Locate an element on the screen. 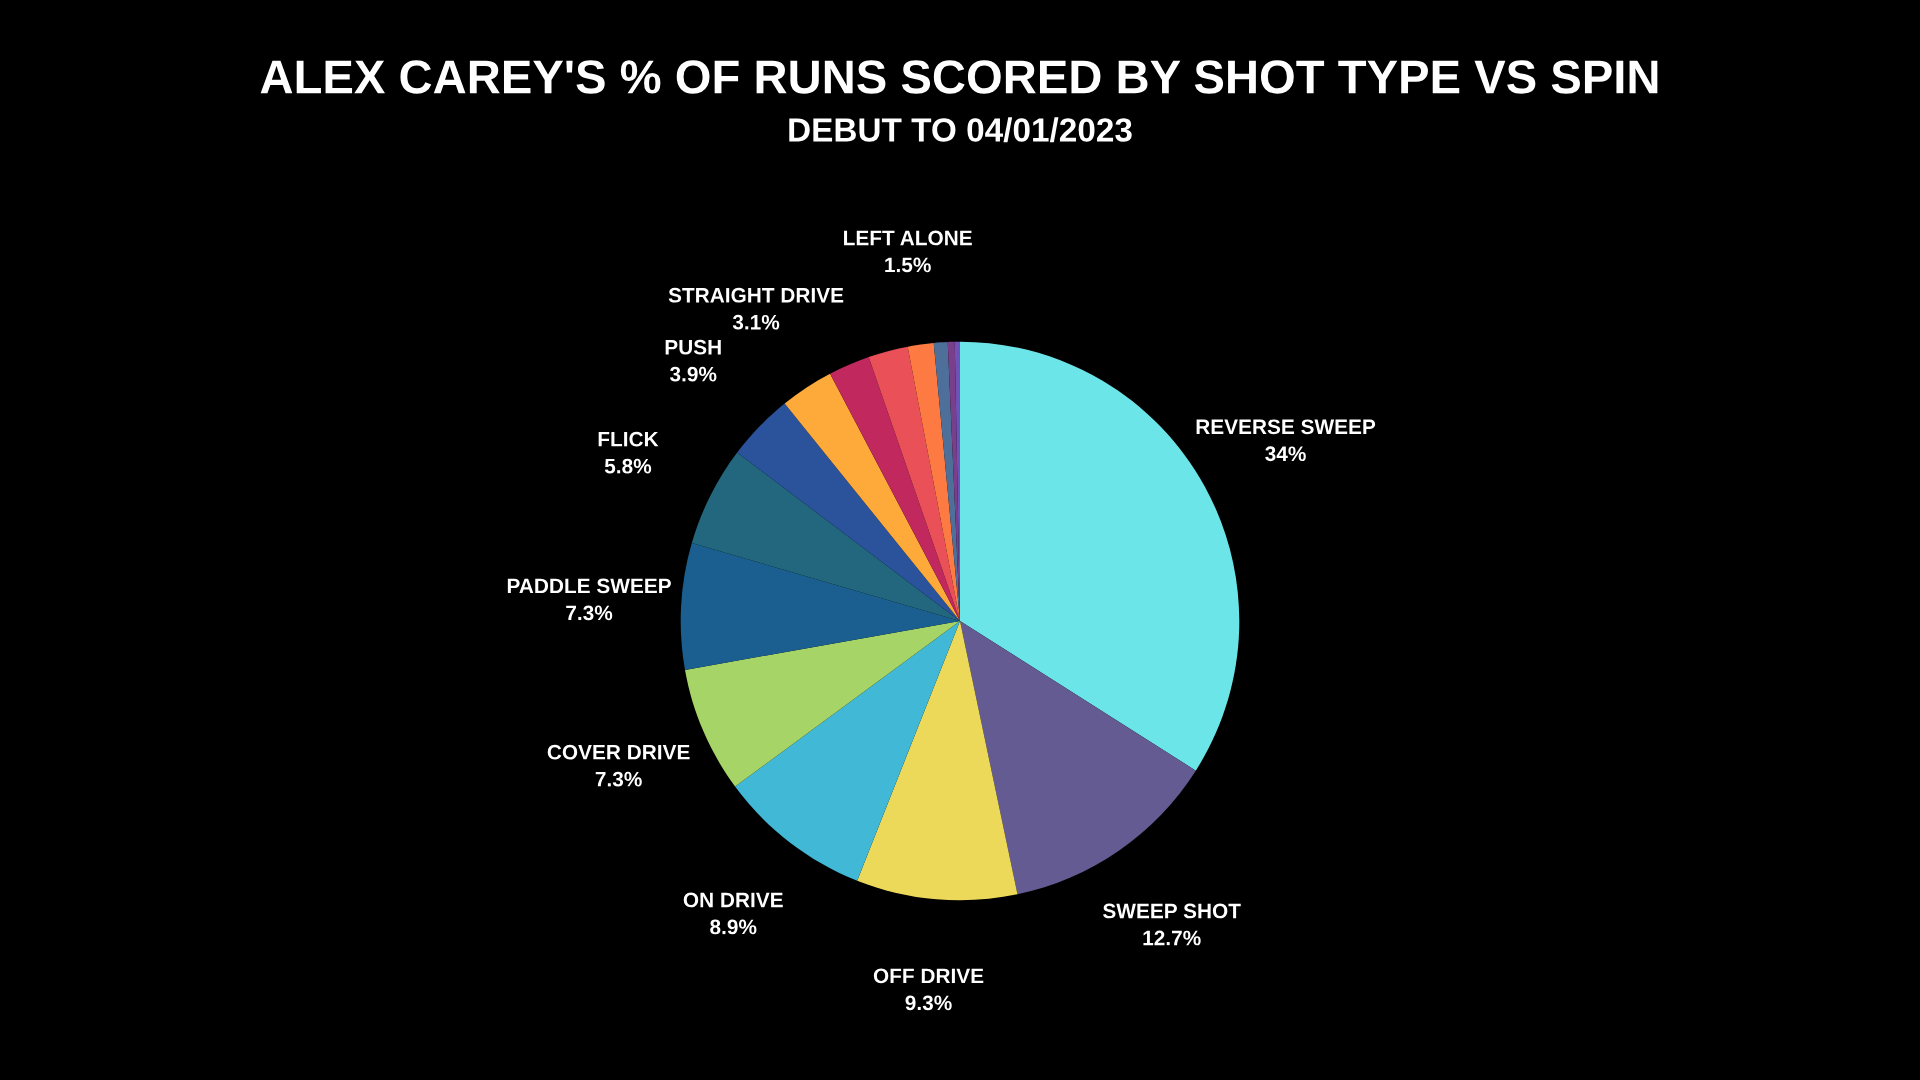 The image size is (1920, 1080). chart-subtitle: DEBUT TO 04/01/2023 is located at coordinates (960, 130).